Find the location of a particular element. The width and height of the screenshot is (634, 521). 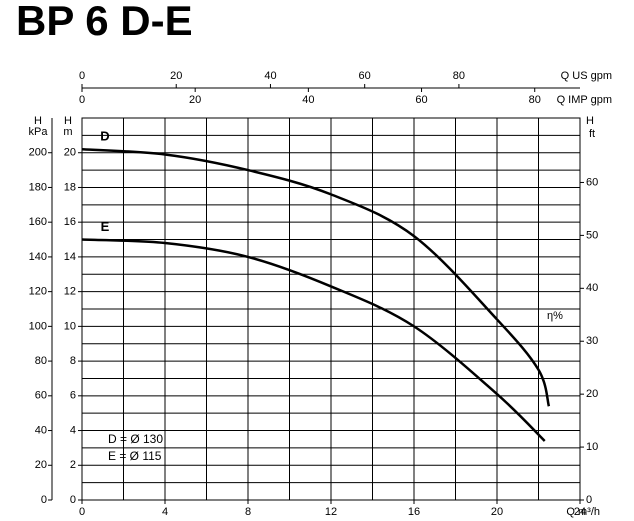

x-tick-label: 20 is located at coordinates (497, 512).